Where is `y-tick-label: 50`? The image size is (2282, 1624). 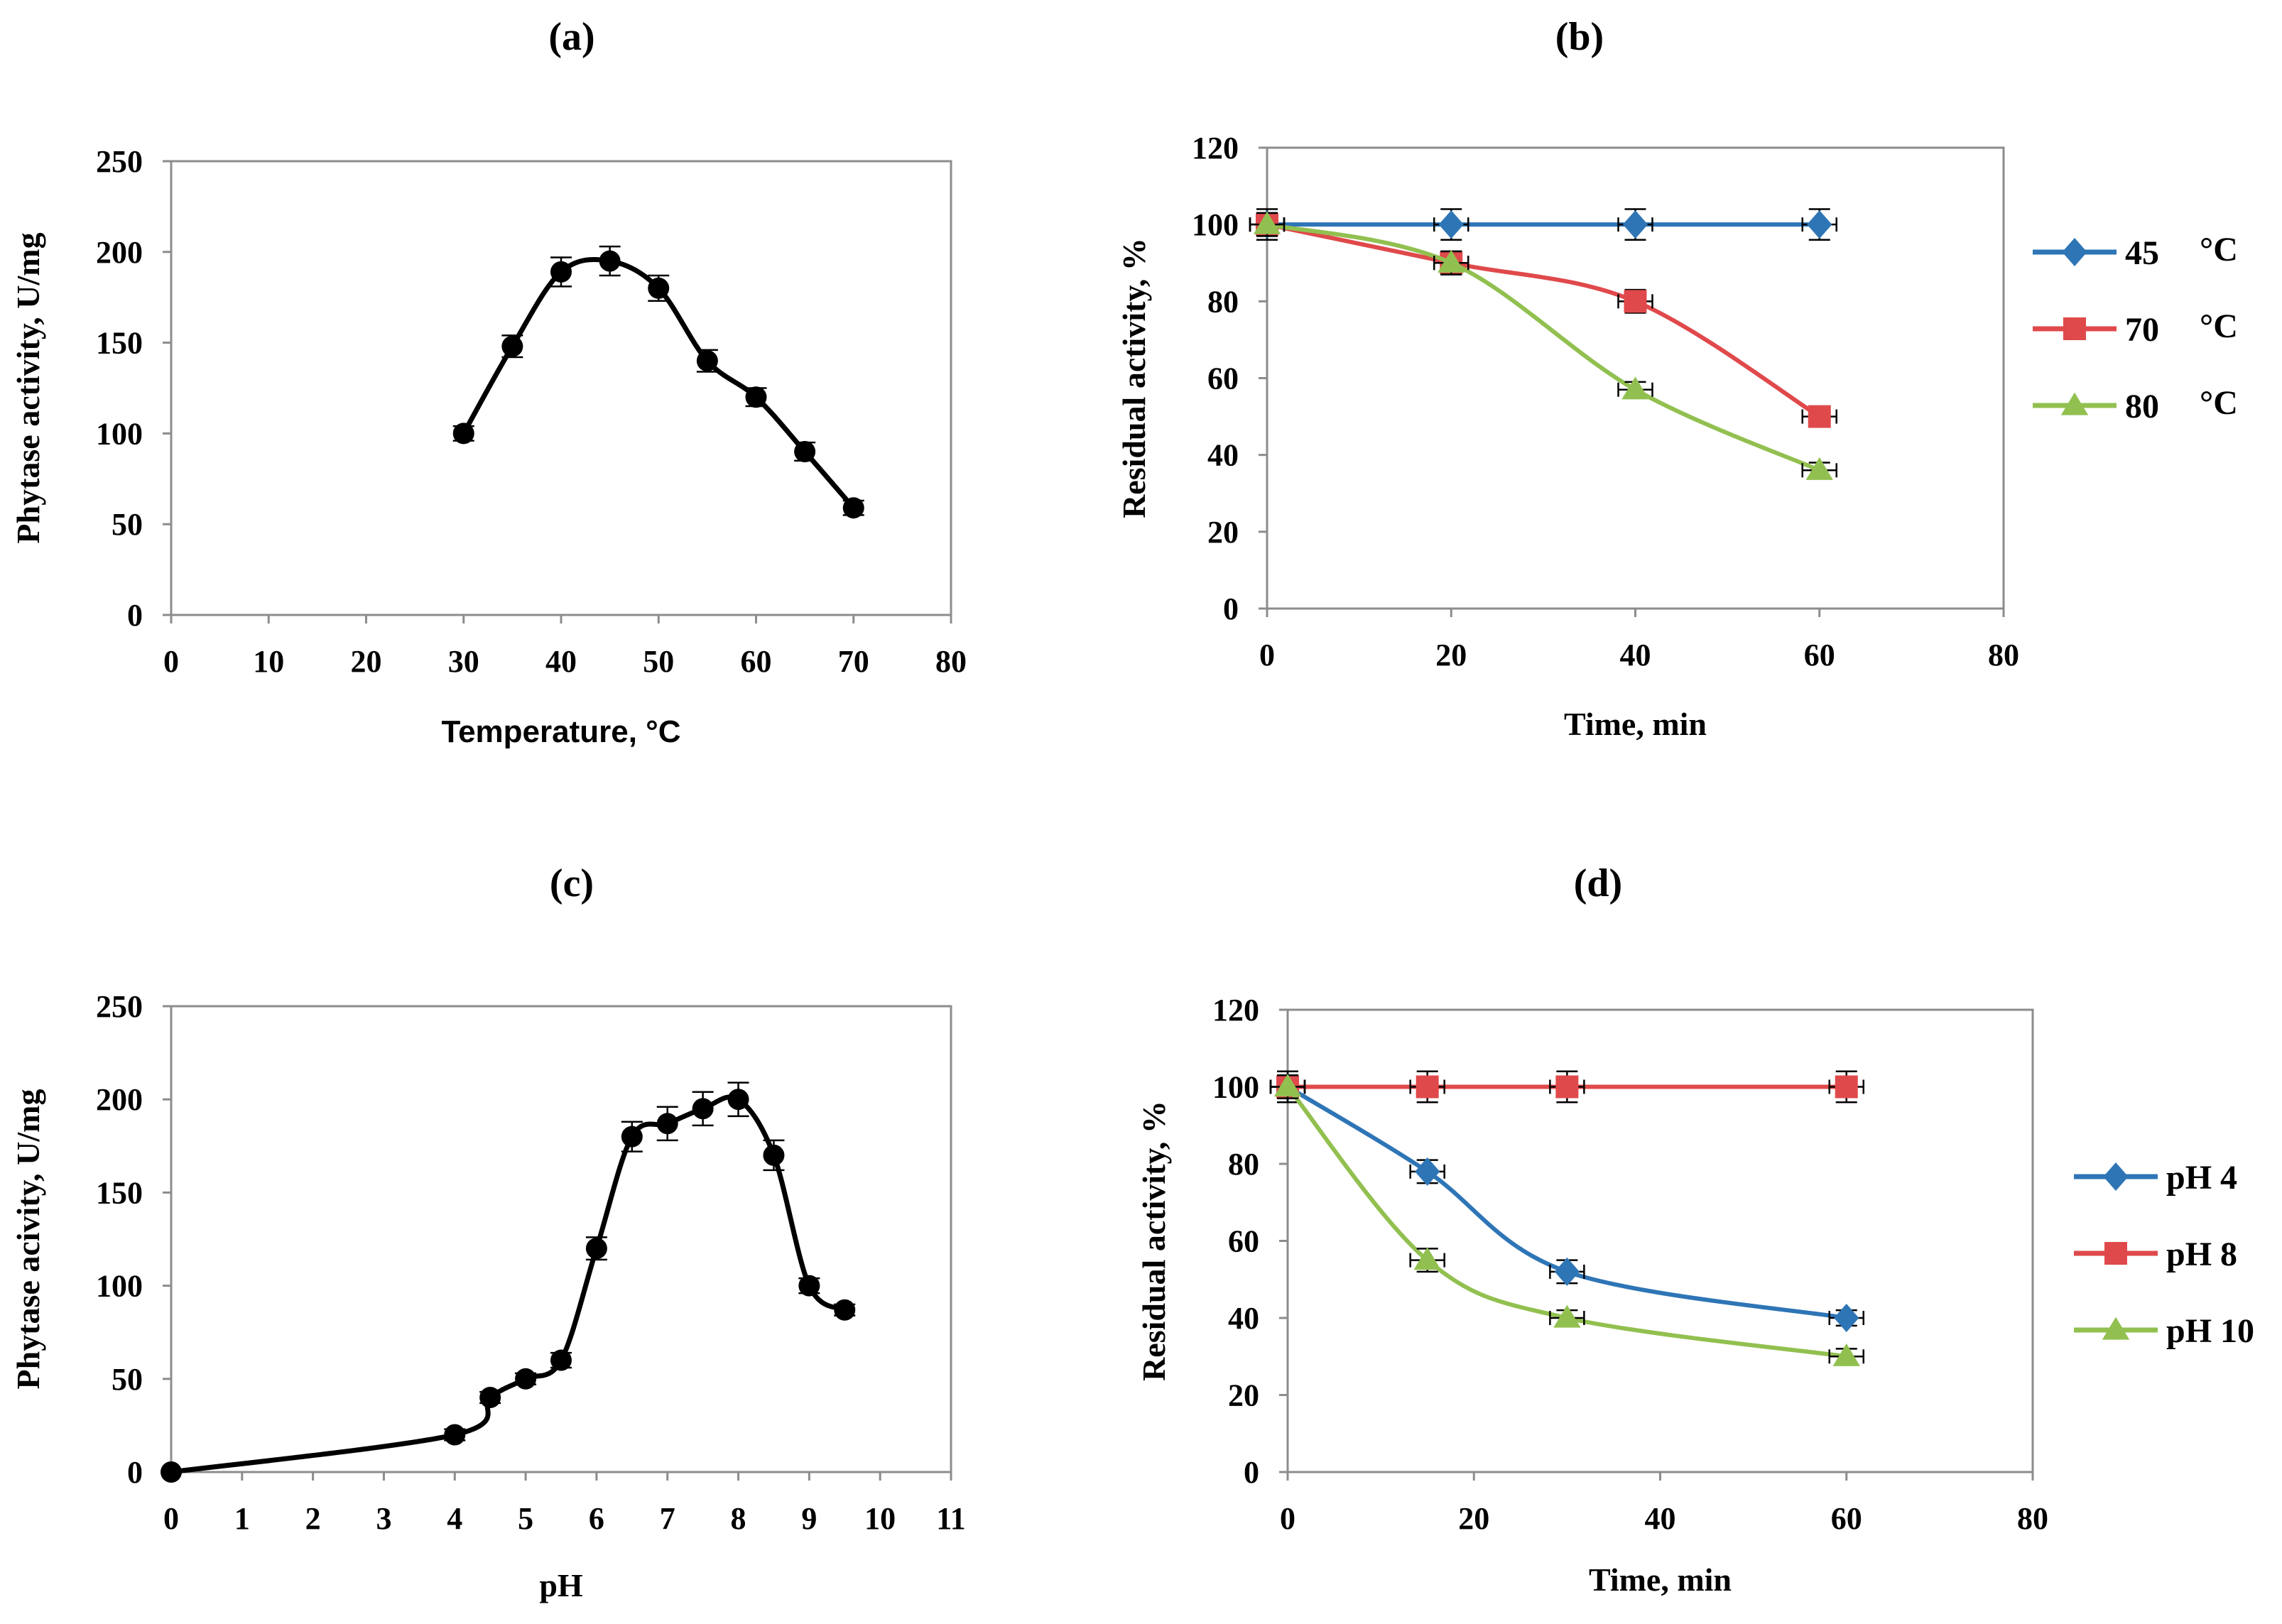
y-tick-label: 50 is located at coordinates (127, 1379).